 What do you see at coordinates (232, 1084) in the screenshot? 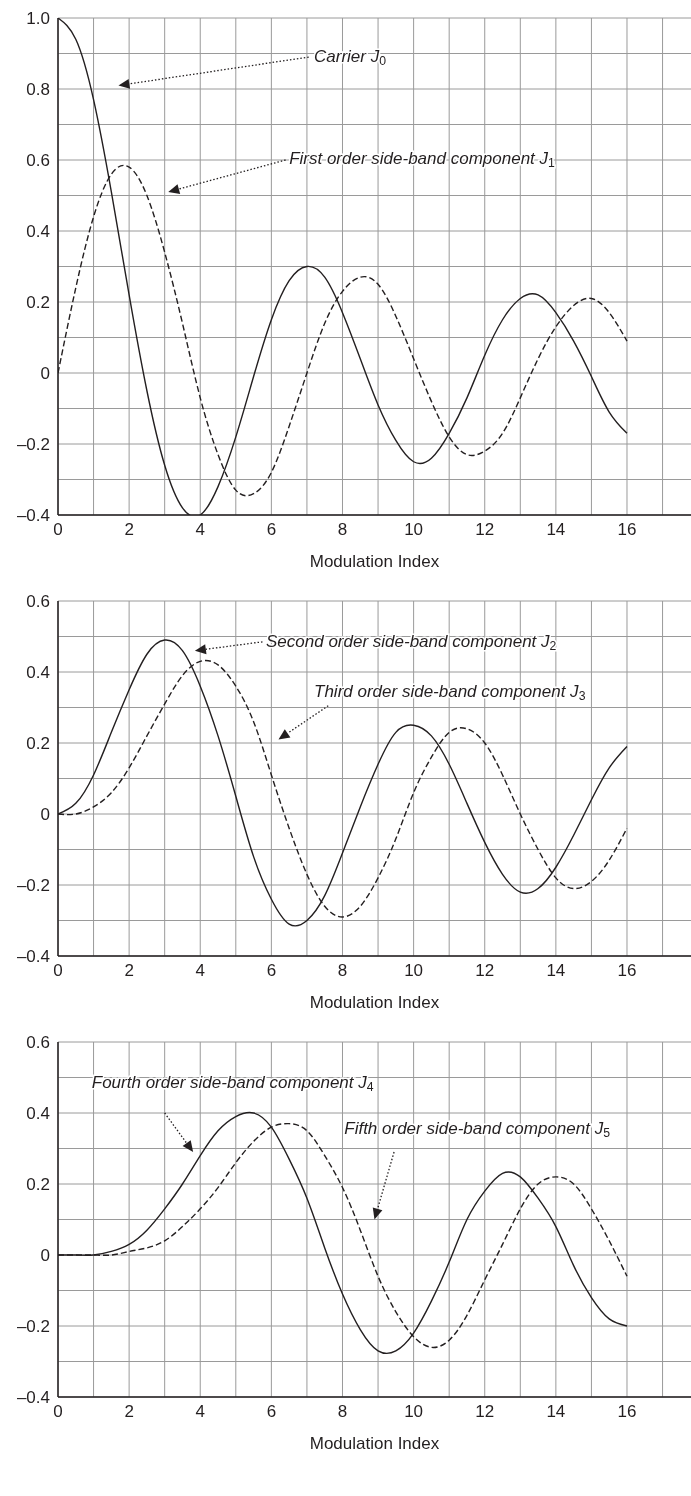
I see `annotation: Fourth order side-band component J$_{4}$` at bounding box center [232, 1084].